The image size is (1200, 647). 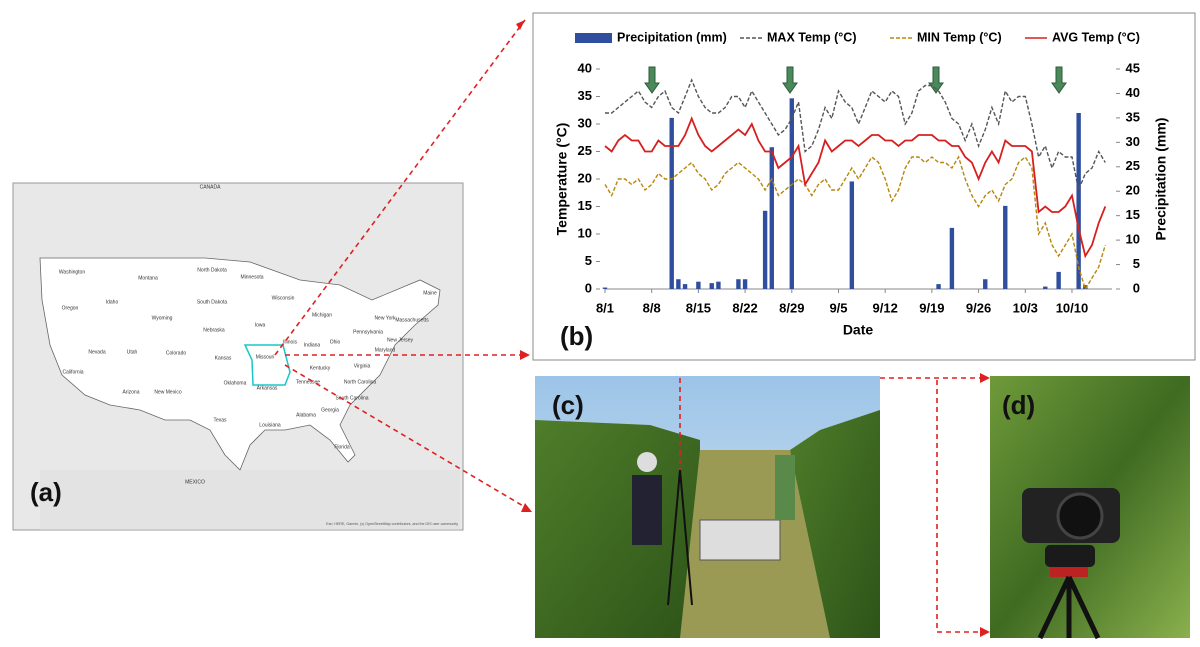 I want to click on y-tick-label: 5, so click(x=588, y=260).